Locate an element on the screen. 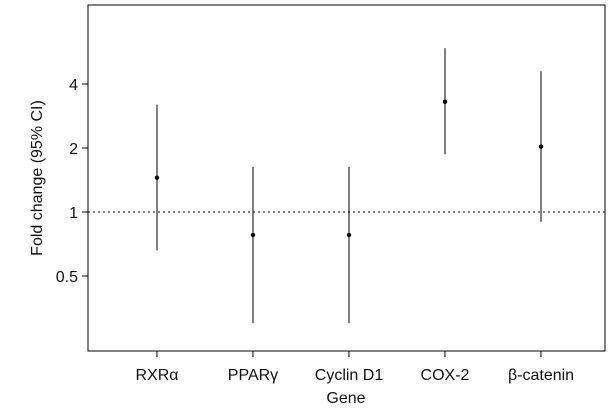 This screenshot has height=411, width=608. y-tick-label: 1 is located at coordinates (73, 213).